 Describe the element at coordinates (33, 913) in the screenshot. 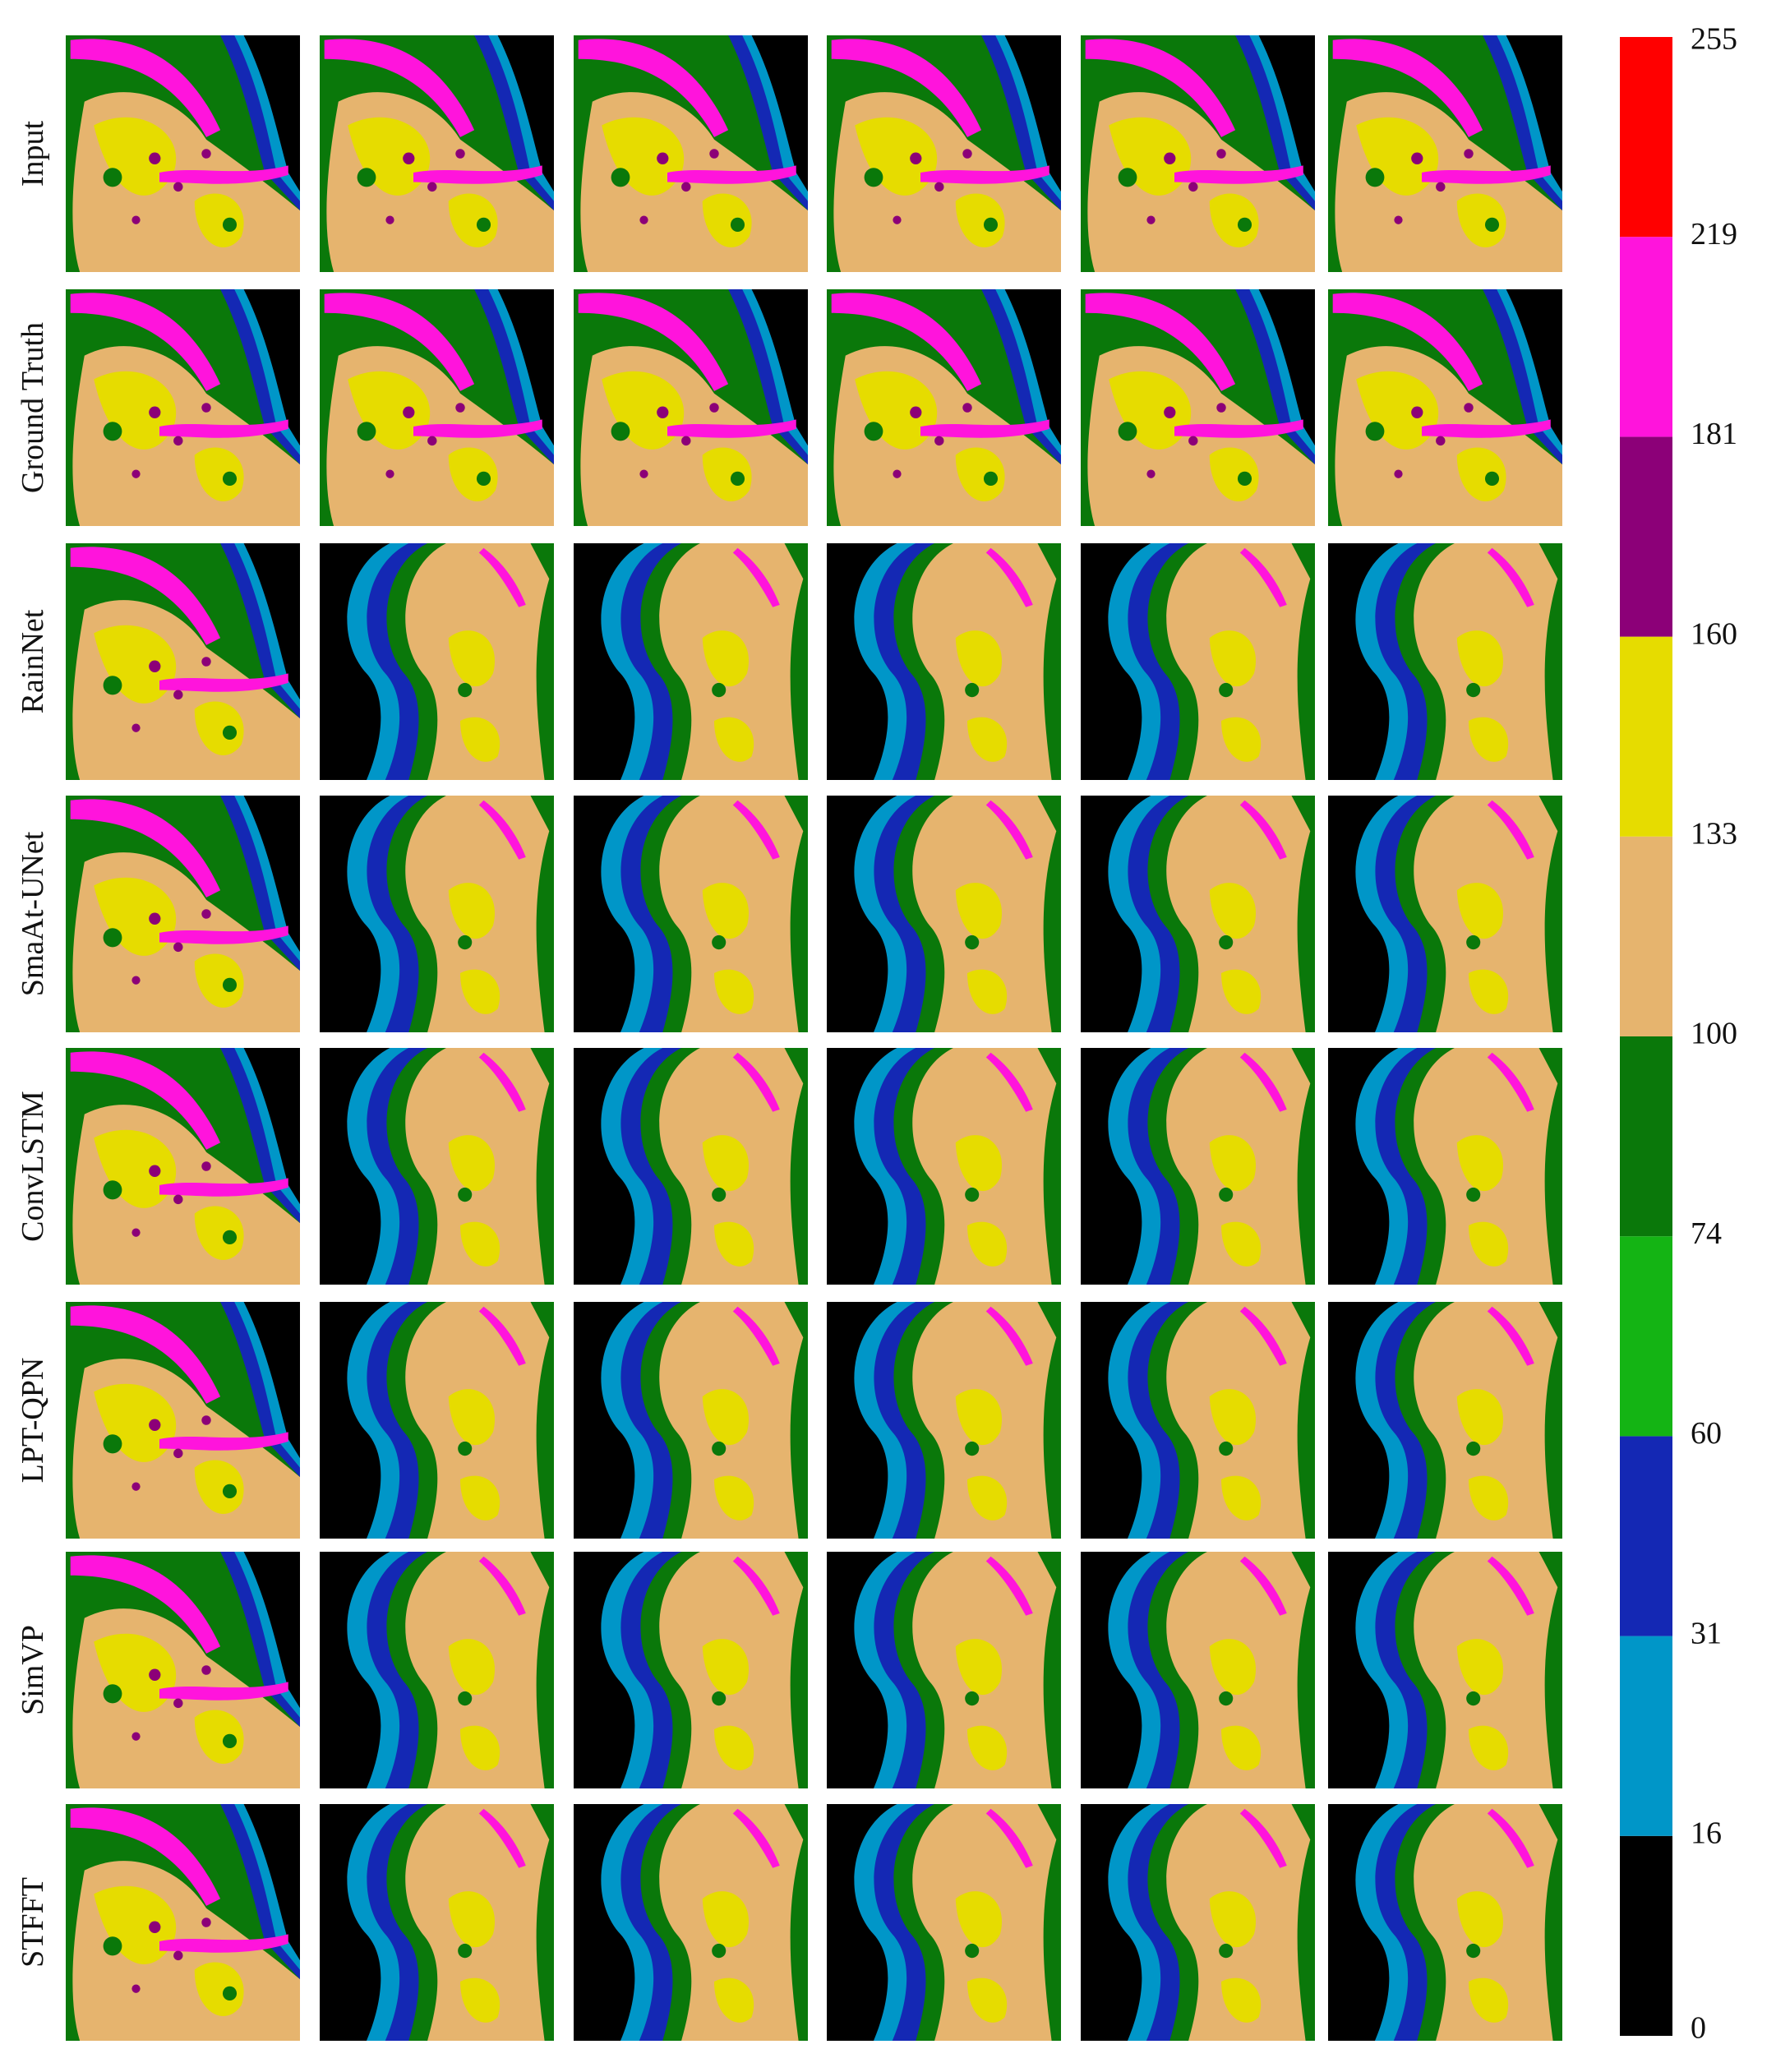

I see `row-label: SmaAt-UNet` at that location.